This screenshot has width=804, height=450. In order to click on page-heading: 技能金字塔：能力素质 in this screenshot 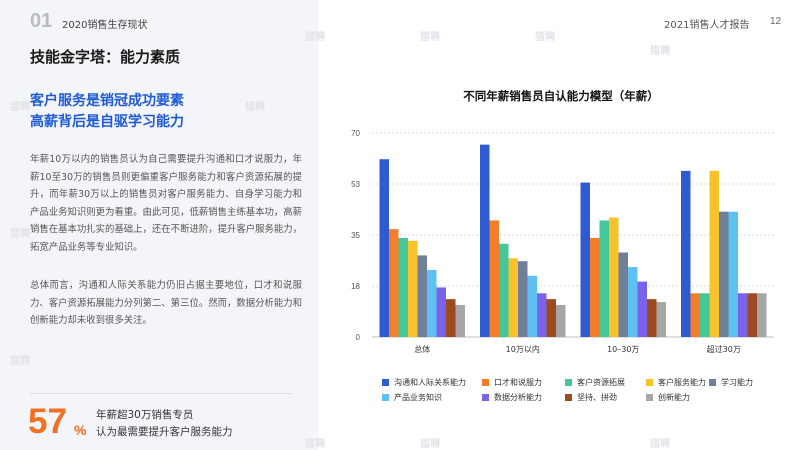, I will do `click(105, 57)`.